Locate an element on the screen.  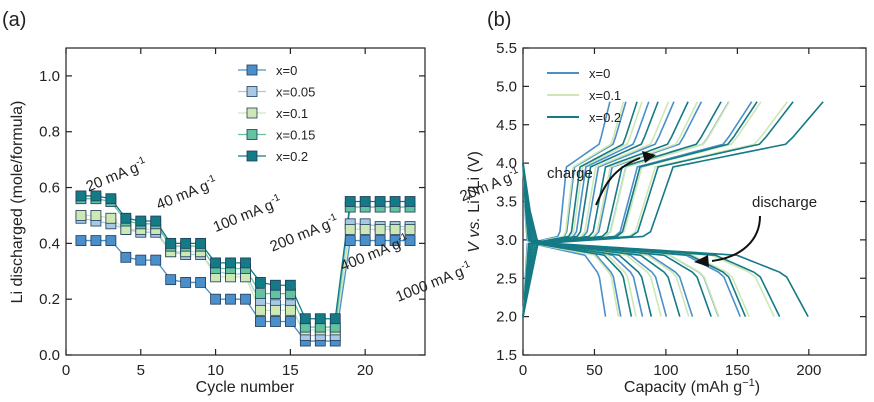
y-axis-title-a: Li discharged (mole/formula) is located at coordinates (17, 202).